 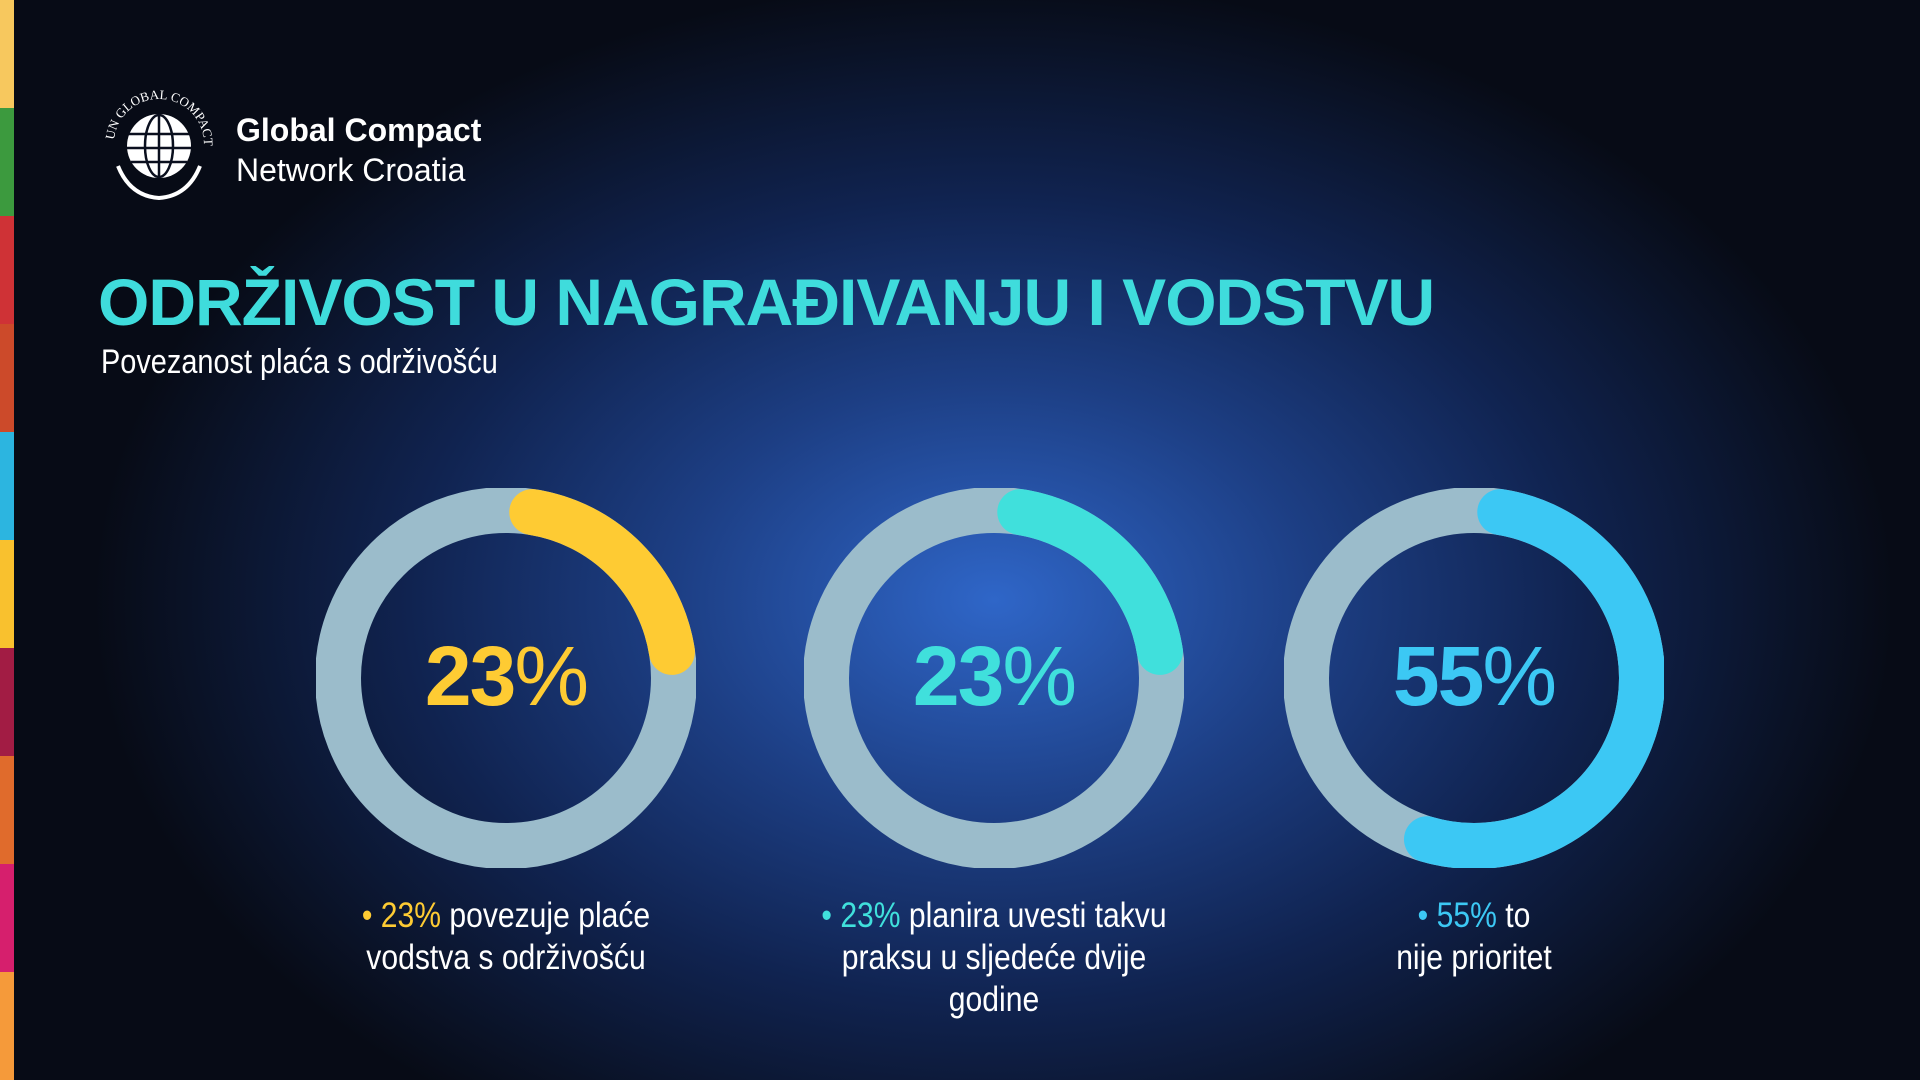 What do you see at coordinates (299, 362) in the screenshot?
I see `page-subtitle: Povezanost plaća s održivošću` at bounding box center [299, 362].